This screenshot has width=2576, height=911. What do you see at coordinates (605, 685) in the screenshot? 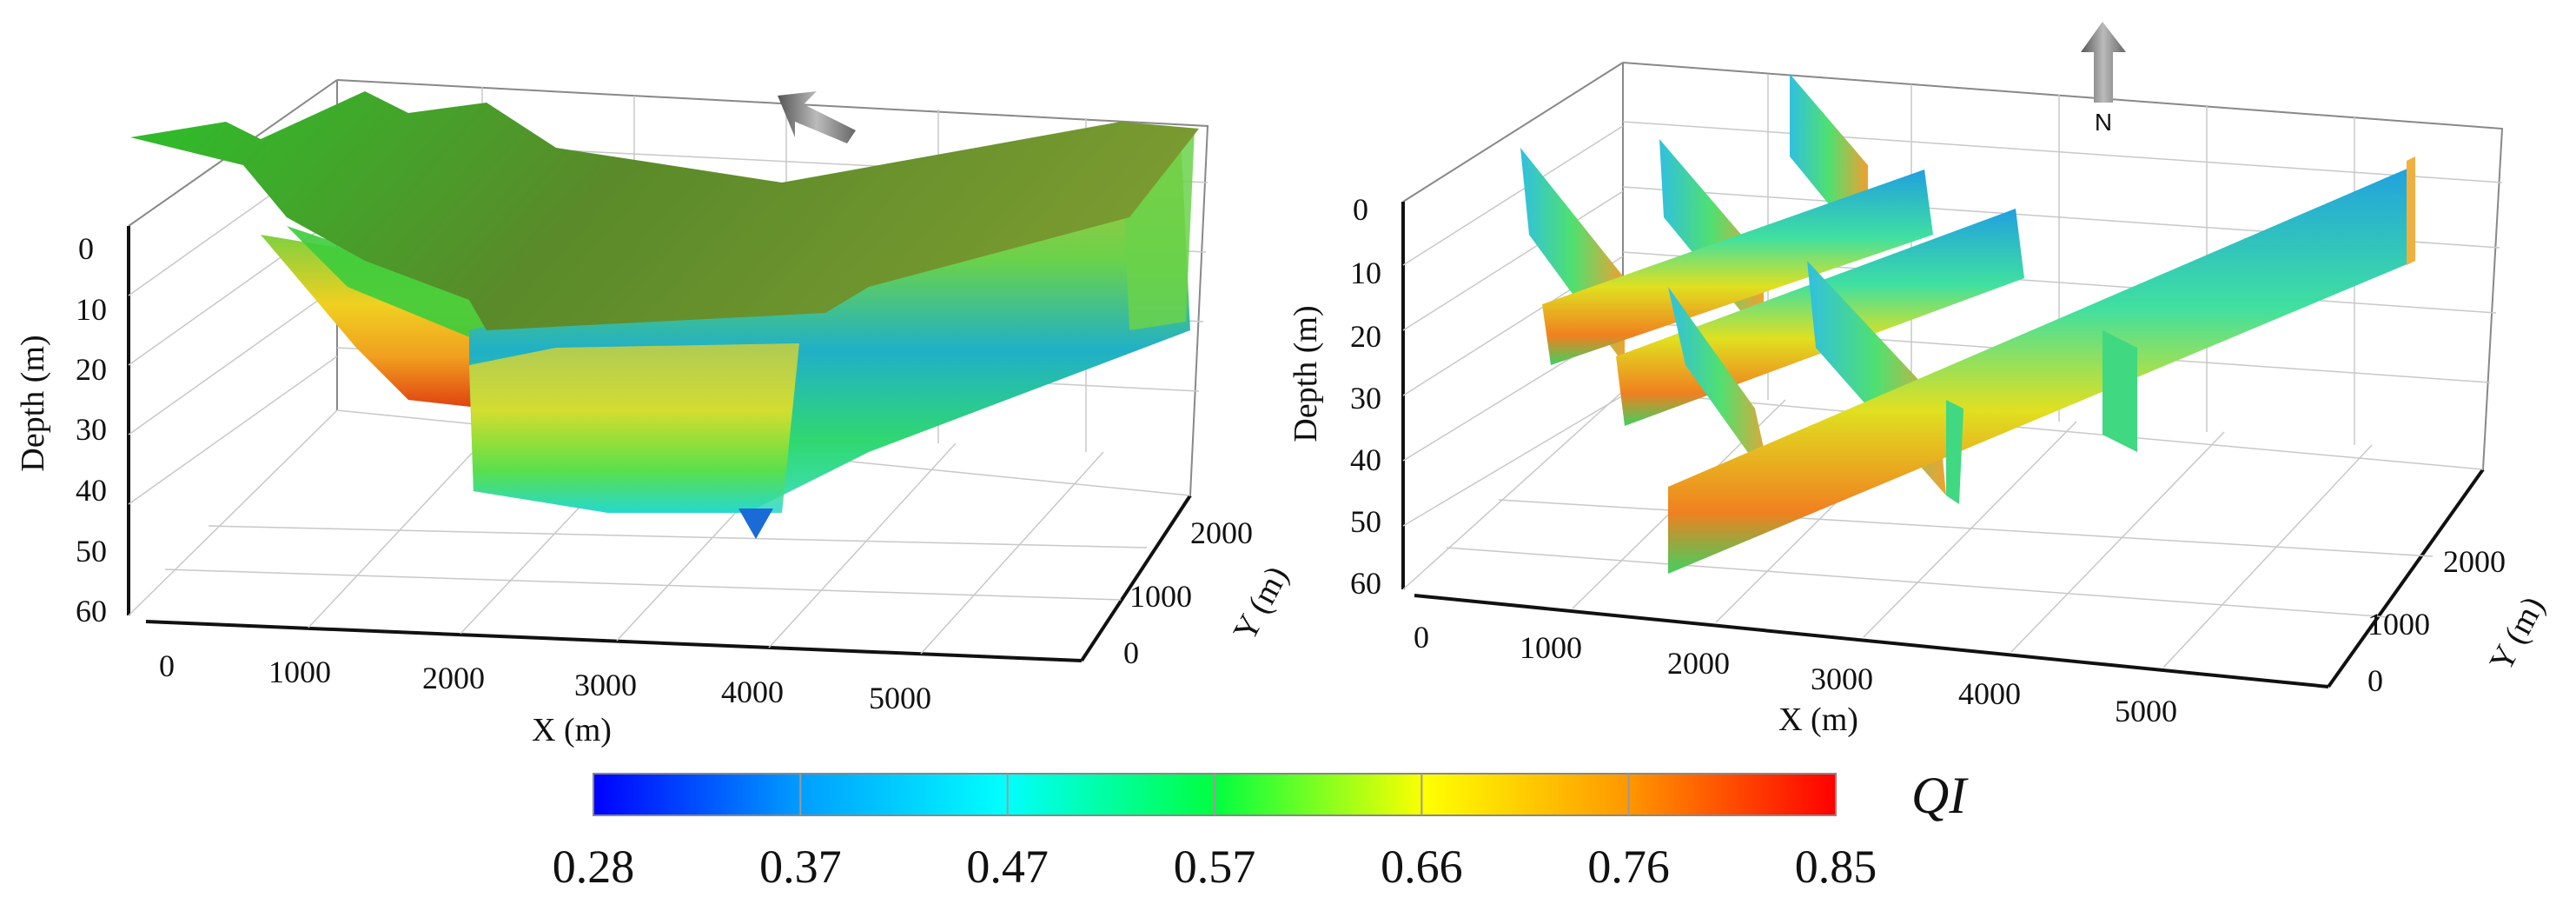
I see `left-x-tick: 3000` at bounding box center [605, 685].